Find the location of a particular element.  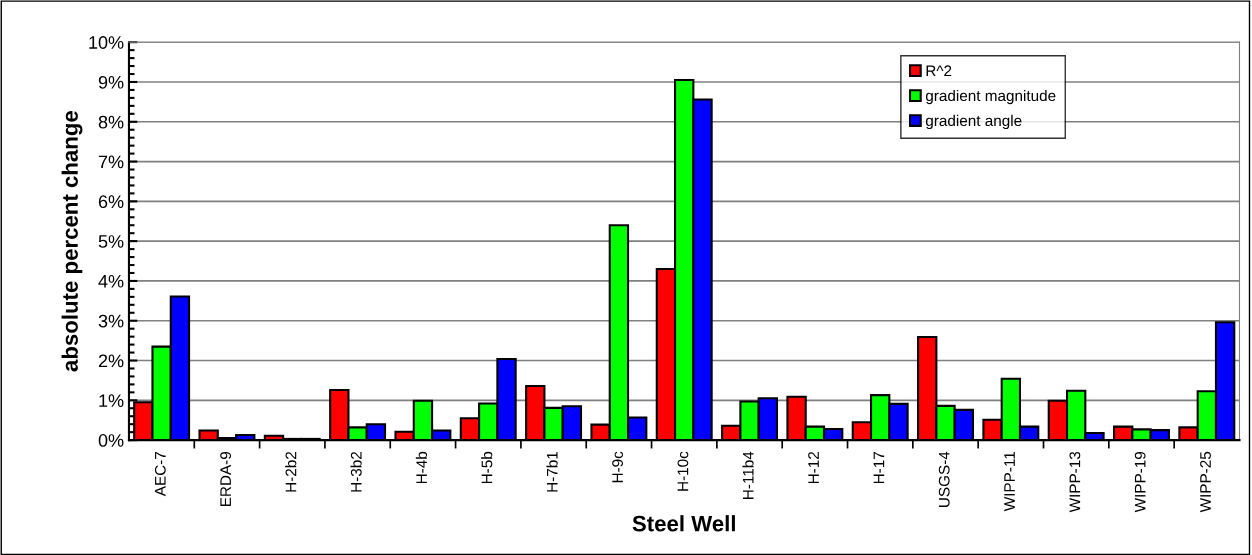

x-tick-label: H-2b2 is located at coordinates (291, 471).